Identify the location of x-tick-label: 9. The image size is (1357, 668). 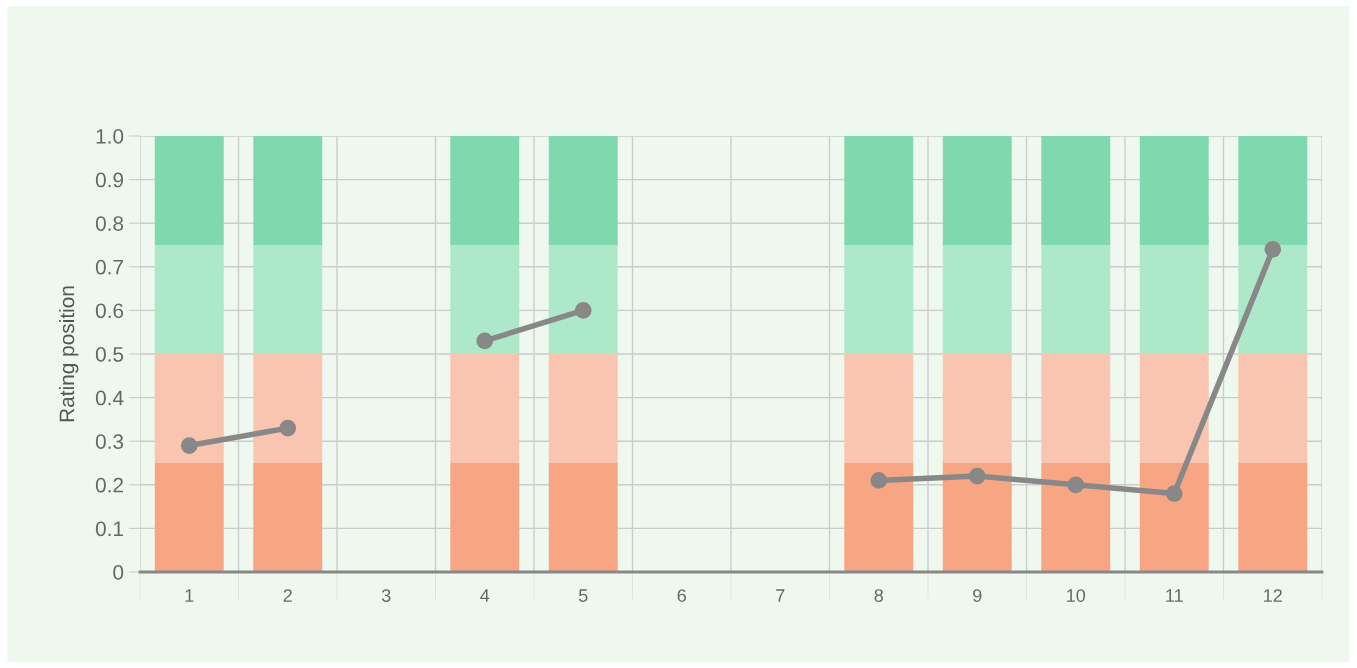
(977, 595).